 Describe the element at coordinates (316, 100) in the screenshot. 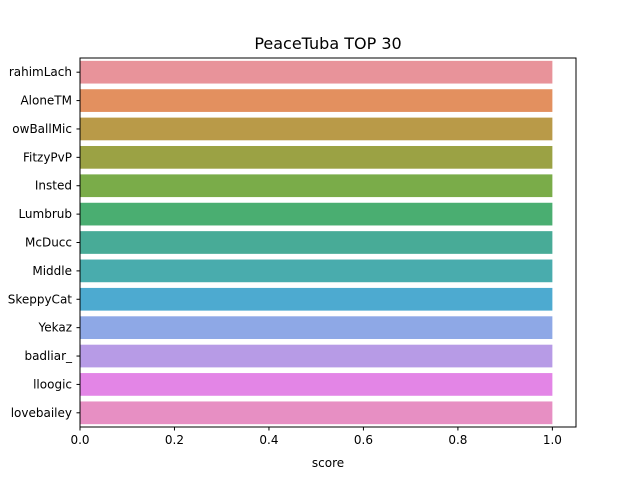

I see `bar-AloneTM` at that location.